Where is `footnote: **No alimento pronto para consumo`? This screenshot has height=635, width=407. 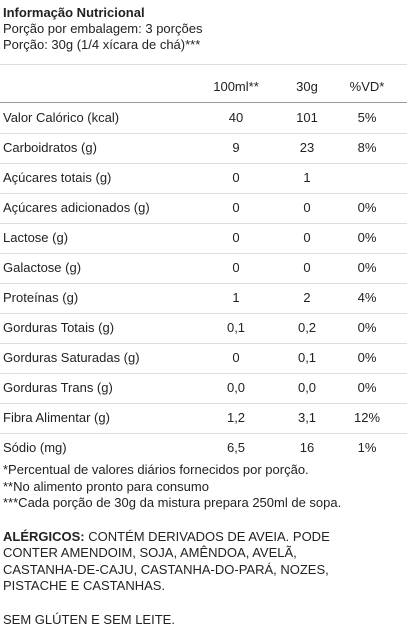
footnote: **No alimento pronto para consumo is located at coordinates (106, 486).